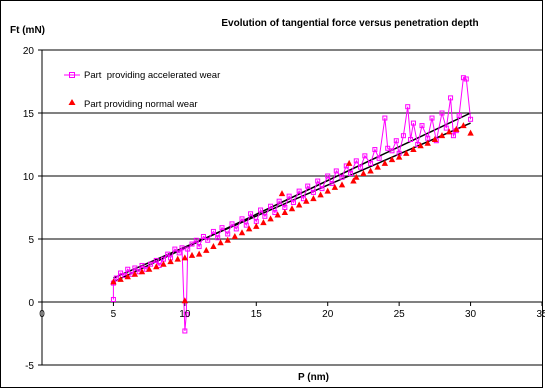 The width and height of the screenshot is (545, 390). I want to click on x-tick-label: 25, so click(400, 314).